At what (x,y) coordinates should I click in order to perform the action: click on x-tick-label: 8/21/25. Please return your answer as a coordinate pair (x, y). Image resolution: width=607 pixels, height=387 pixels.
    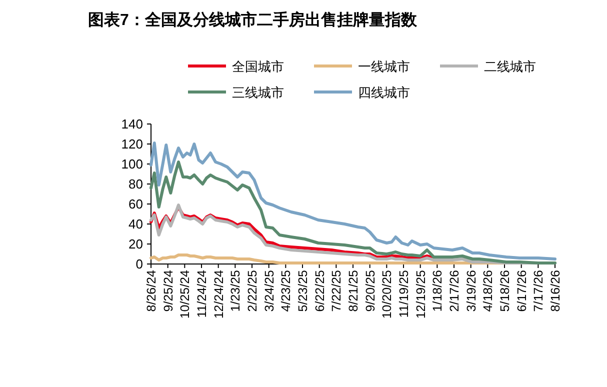
    Looking at the image, I should click on (353, 291).